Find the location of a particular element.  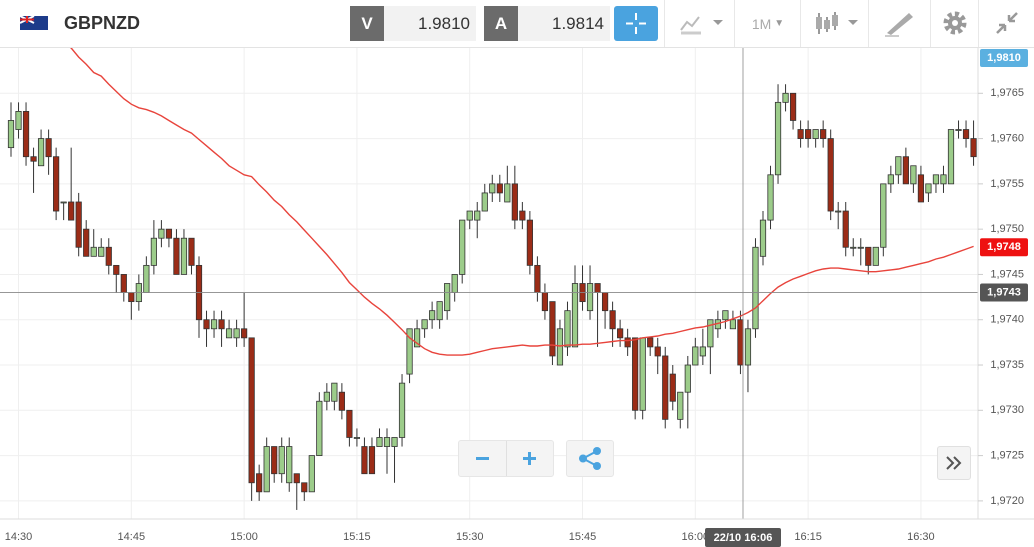

crosshair-button is located at coordinates (636, 23).